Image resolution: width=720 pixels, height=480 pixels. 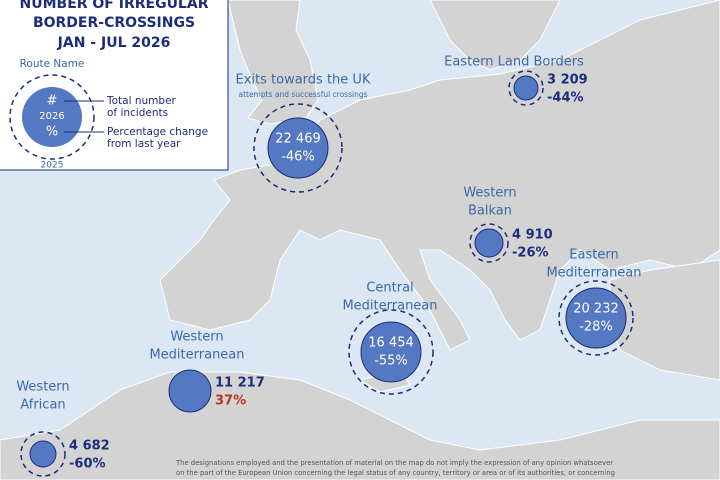 I want to click on legend-outer-circle, so click(x=52, y=117).